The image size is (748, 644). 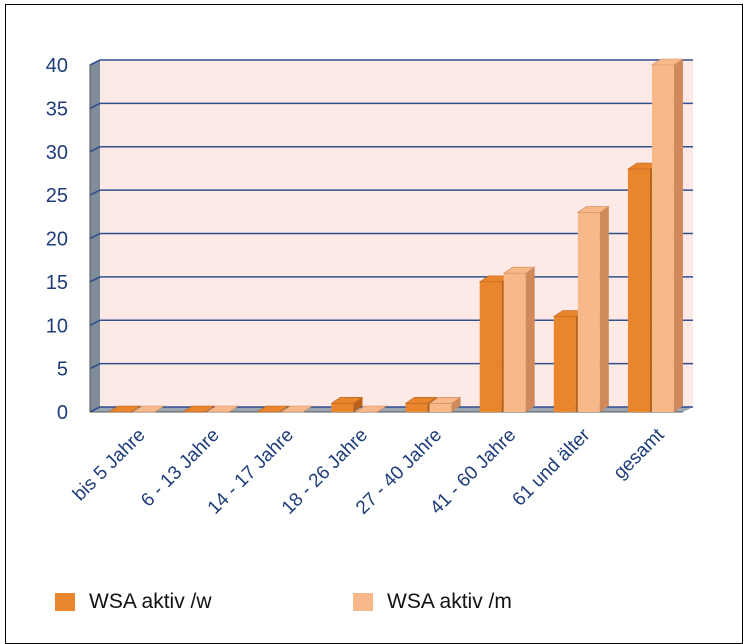 I want to click on y-tick-label: 30, so click(x=57, y=153).